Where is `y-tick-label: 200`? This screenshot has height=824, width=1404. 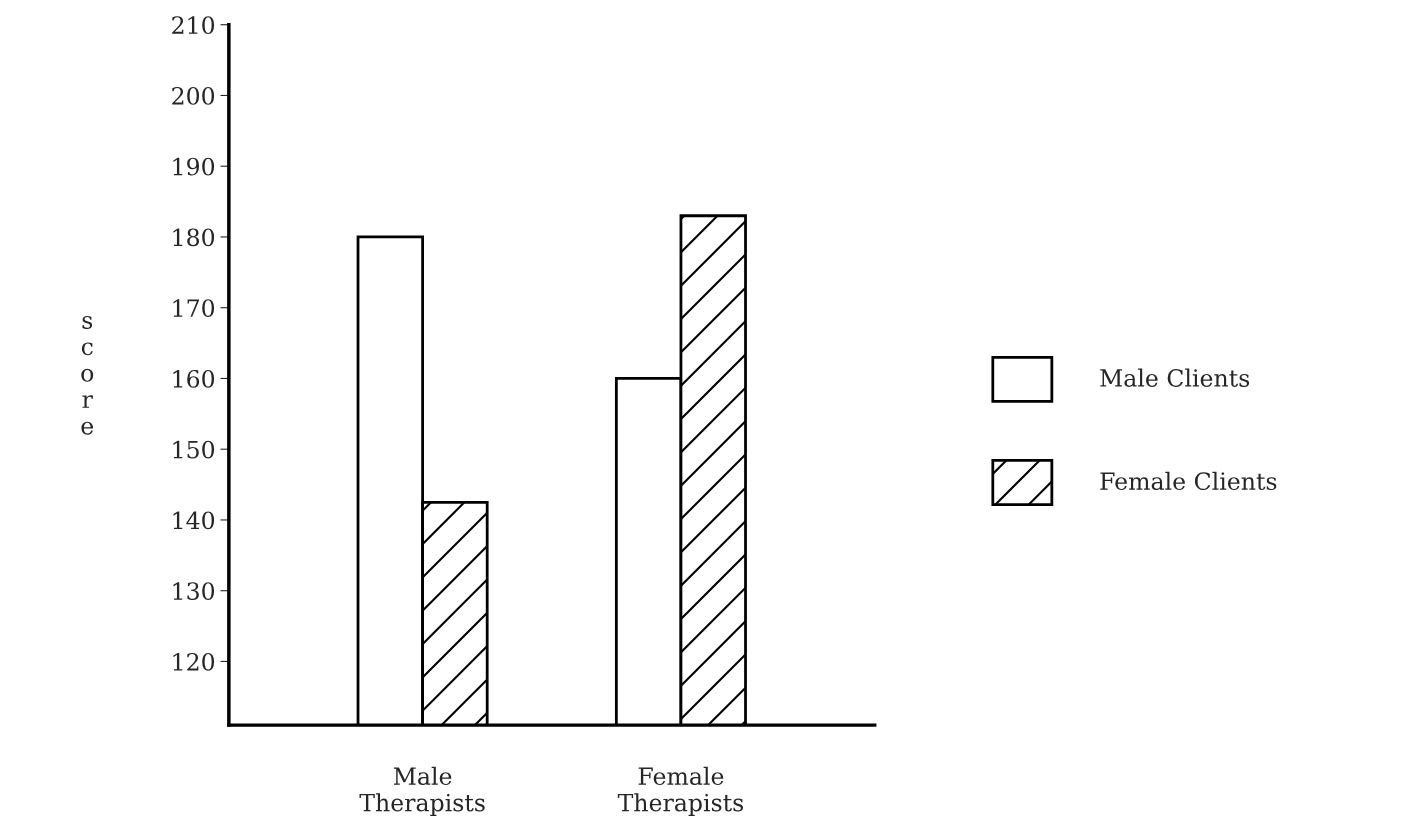 y-tick-label: 200 is located at coordinates (193, 95).